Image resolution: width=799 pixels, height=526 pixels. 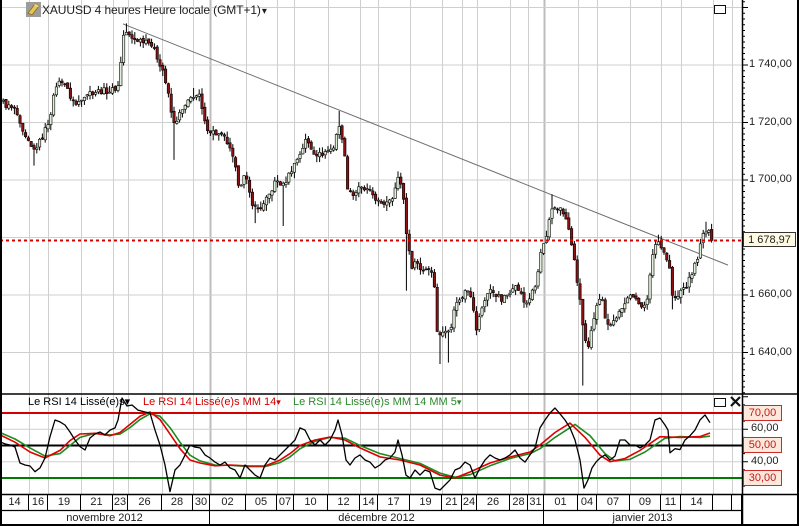 I want to click on date-tick-label, so click(x=722, y=502).